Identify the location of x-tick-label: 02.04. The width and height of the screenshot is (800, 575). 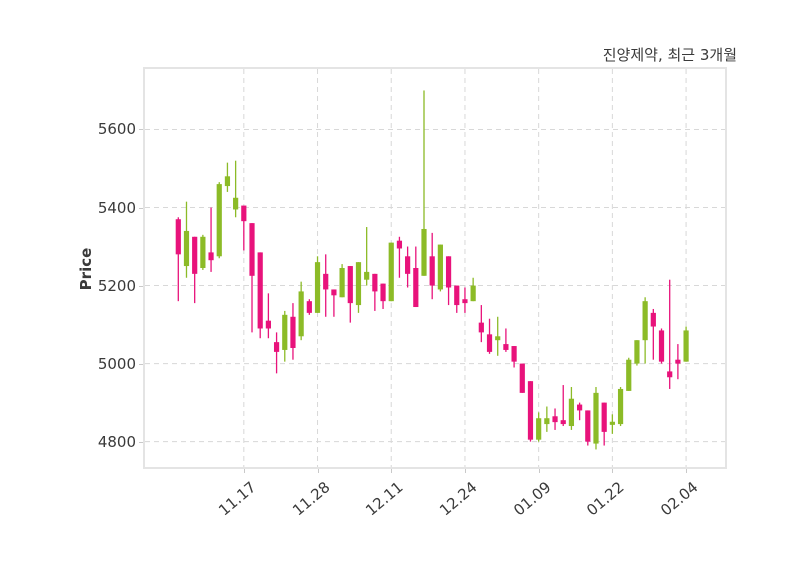
(679, 499).